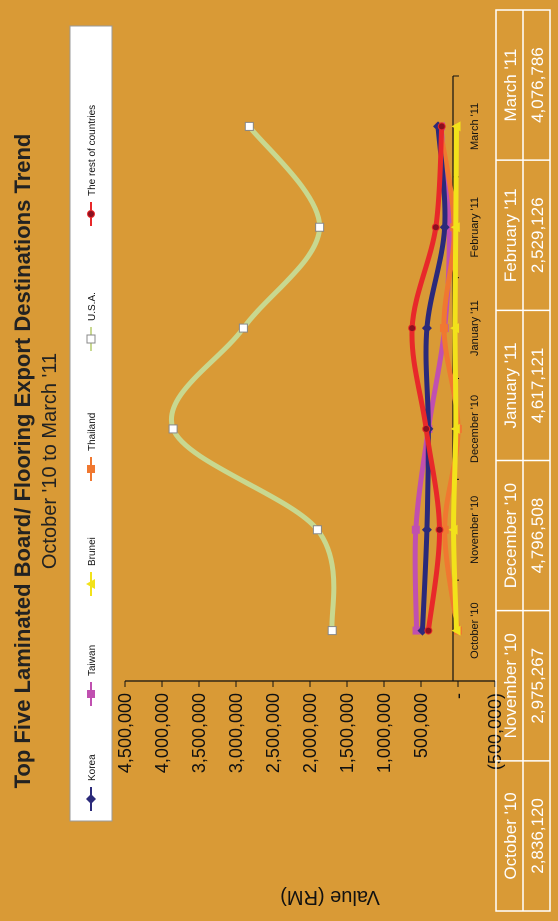 This screenshot has width=558, height=921. I want to click on chart-subtitle: October '10 to March '11, so click(50, 461).